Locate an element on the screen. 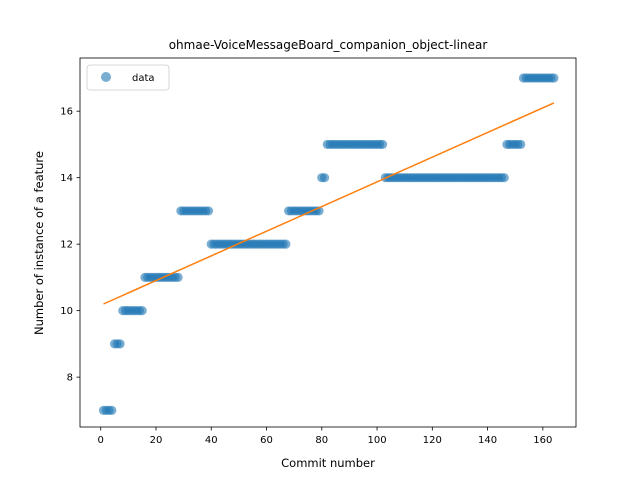  x-tick-label: 120 is located at coordinates (432, 440).